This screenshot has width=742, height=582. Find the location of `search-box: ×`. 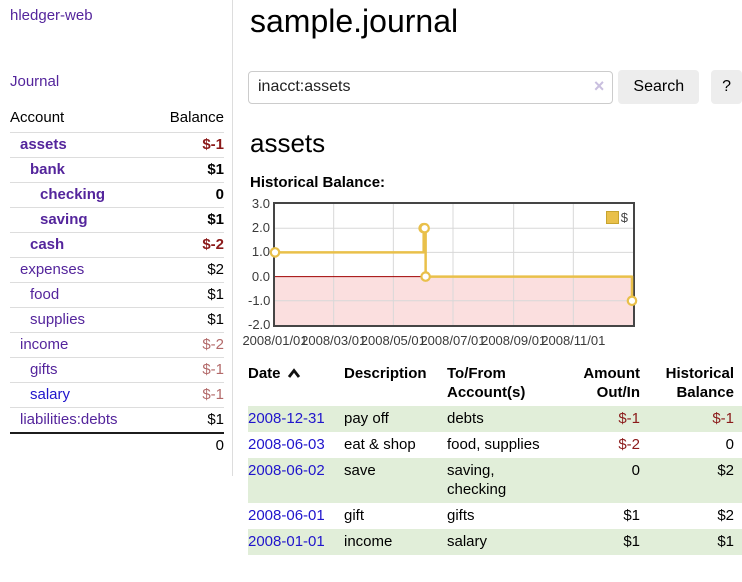

search-box: × is located at coordinates (431, 87).